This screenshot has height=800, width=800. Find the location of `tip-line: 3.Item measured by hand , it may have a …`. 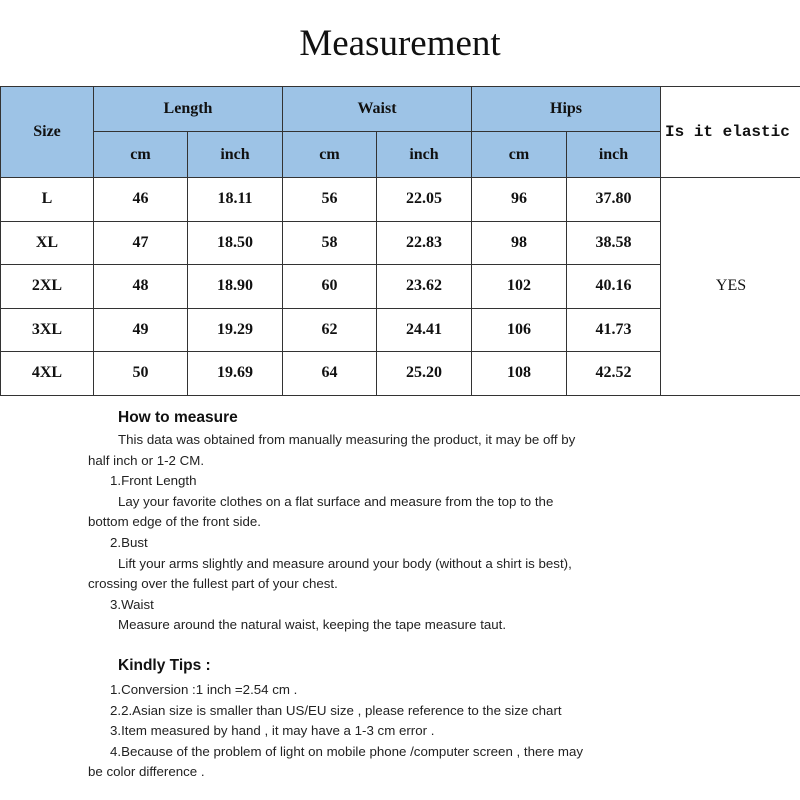

tip-line: 3.Item measured by hand , it may have a … is located at coordinates (272, 731).